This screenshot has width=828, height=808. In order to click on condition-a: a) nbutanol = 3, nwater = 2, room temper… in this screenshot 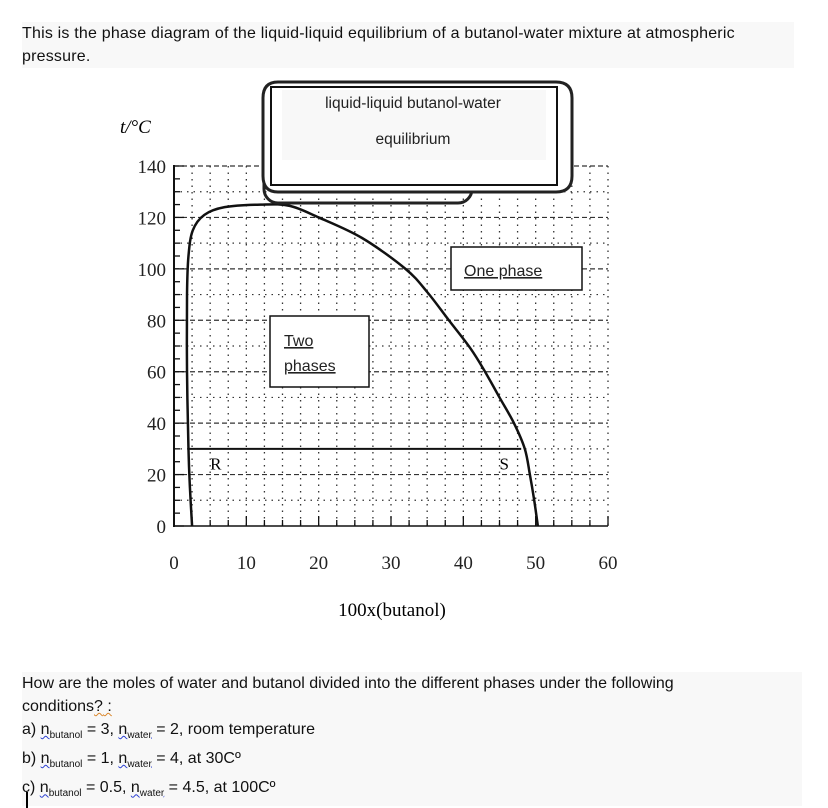, I will do `click(168, 731)`.